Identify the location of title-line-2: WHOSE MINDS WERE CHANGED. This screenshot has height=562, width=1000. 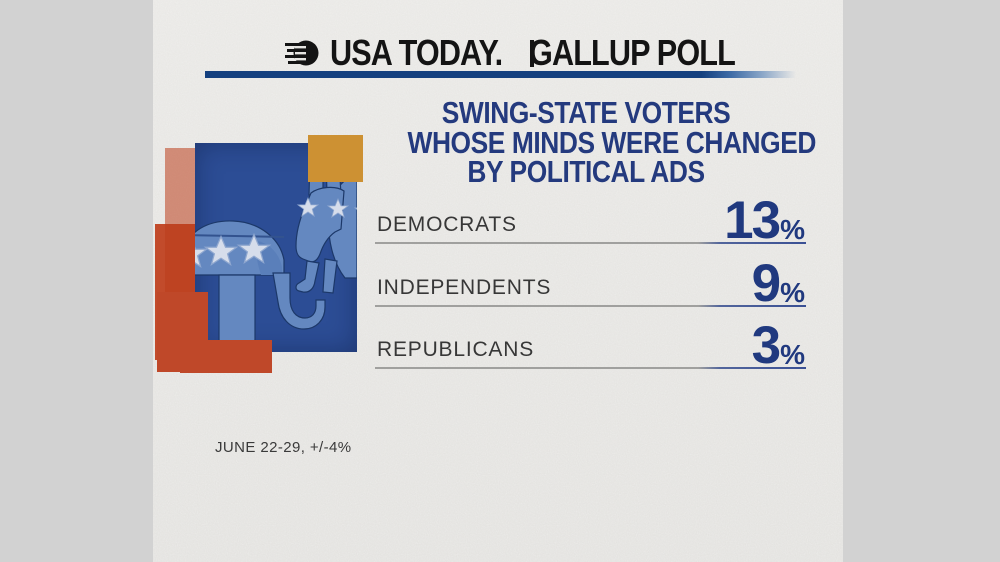
(612, 142).